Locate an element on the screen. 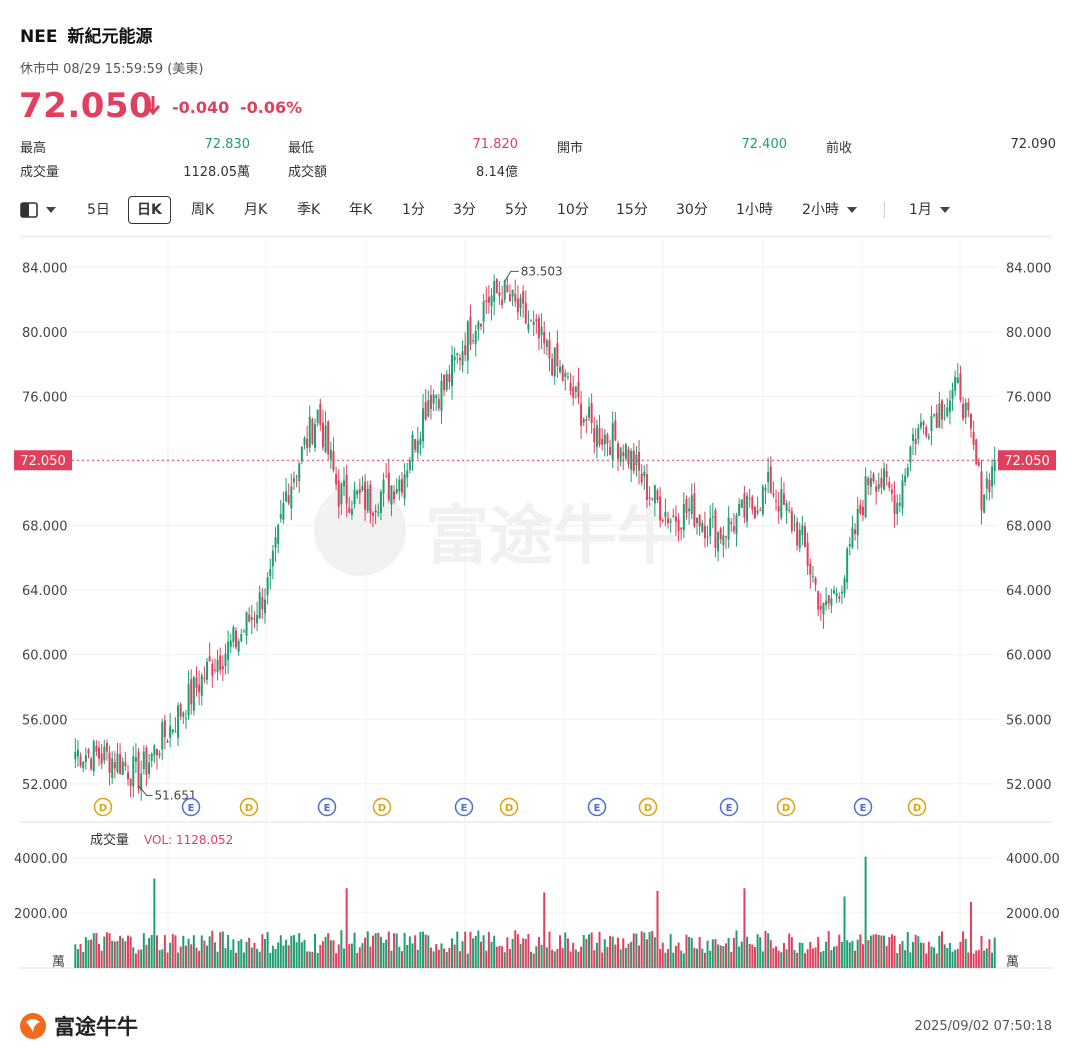  tab-30min: 30分 is located at coordinates (692, 210).